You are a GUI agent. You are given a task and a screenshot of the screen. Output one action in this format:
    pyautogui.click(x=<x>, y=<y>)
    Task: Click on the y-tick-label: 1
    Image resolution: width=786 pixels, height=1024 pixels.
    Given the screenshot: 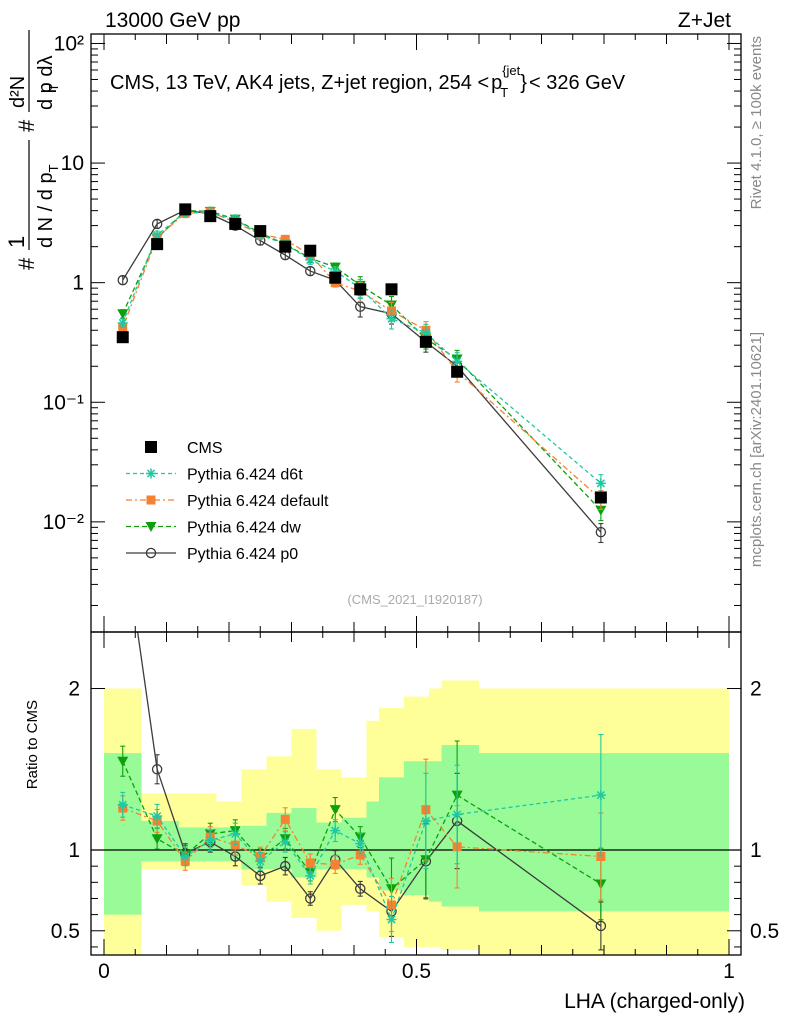 What is the action you would take?
    pyautogui.click(x=78, y=283)
    